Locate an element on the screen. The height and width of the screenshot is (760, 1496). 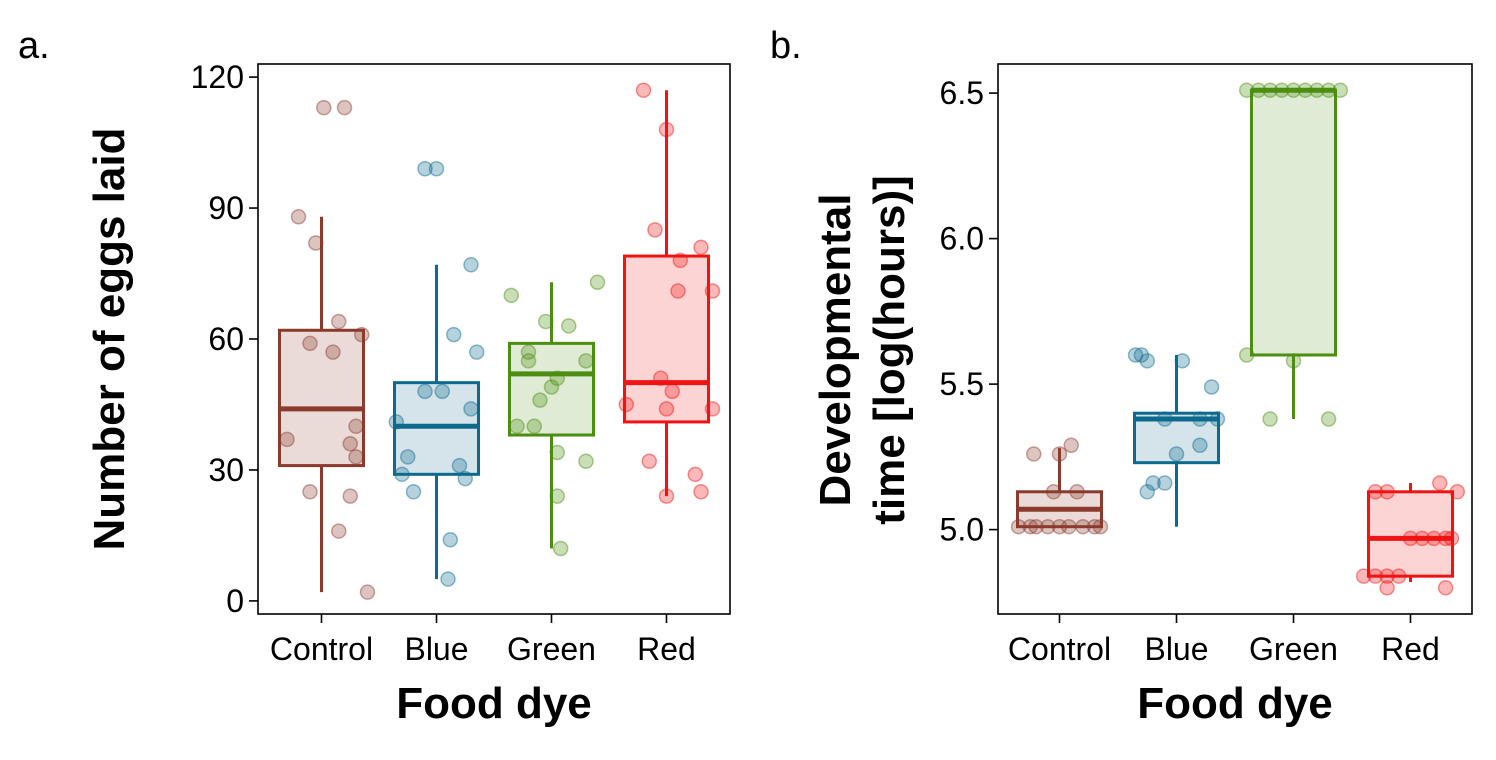
panel-b-y-tick-label: 6.0 is located at coordinates (962, 239).